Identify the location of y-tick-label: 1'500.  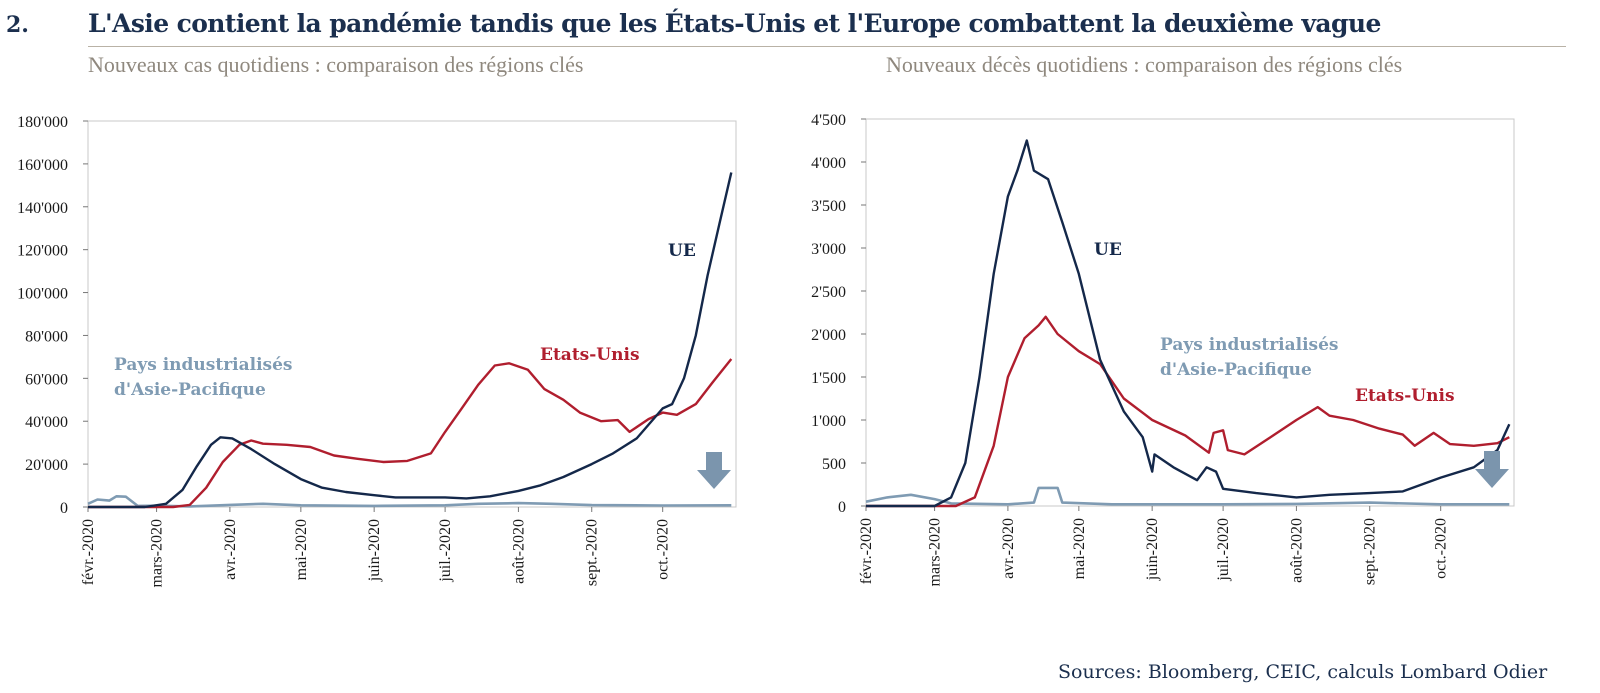
(828, 378).